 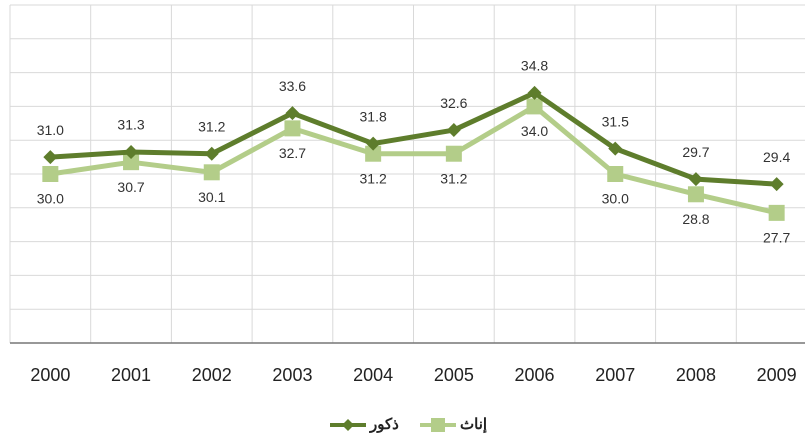 I want to click on data-label: 30.1, so click(x=211, y=197).